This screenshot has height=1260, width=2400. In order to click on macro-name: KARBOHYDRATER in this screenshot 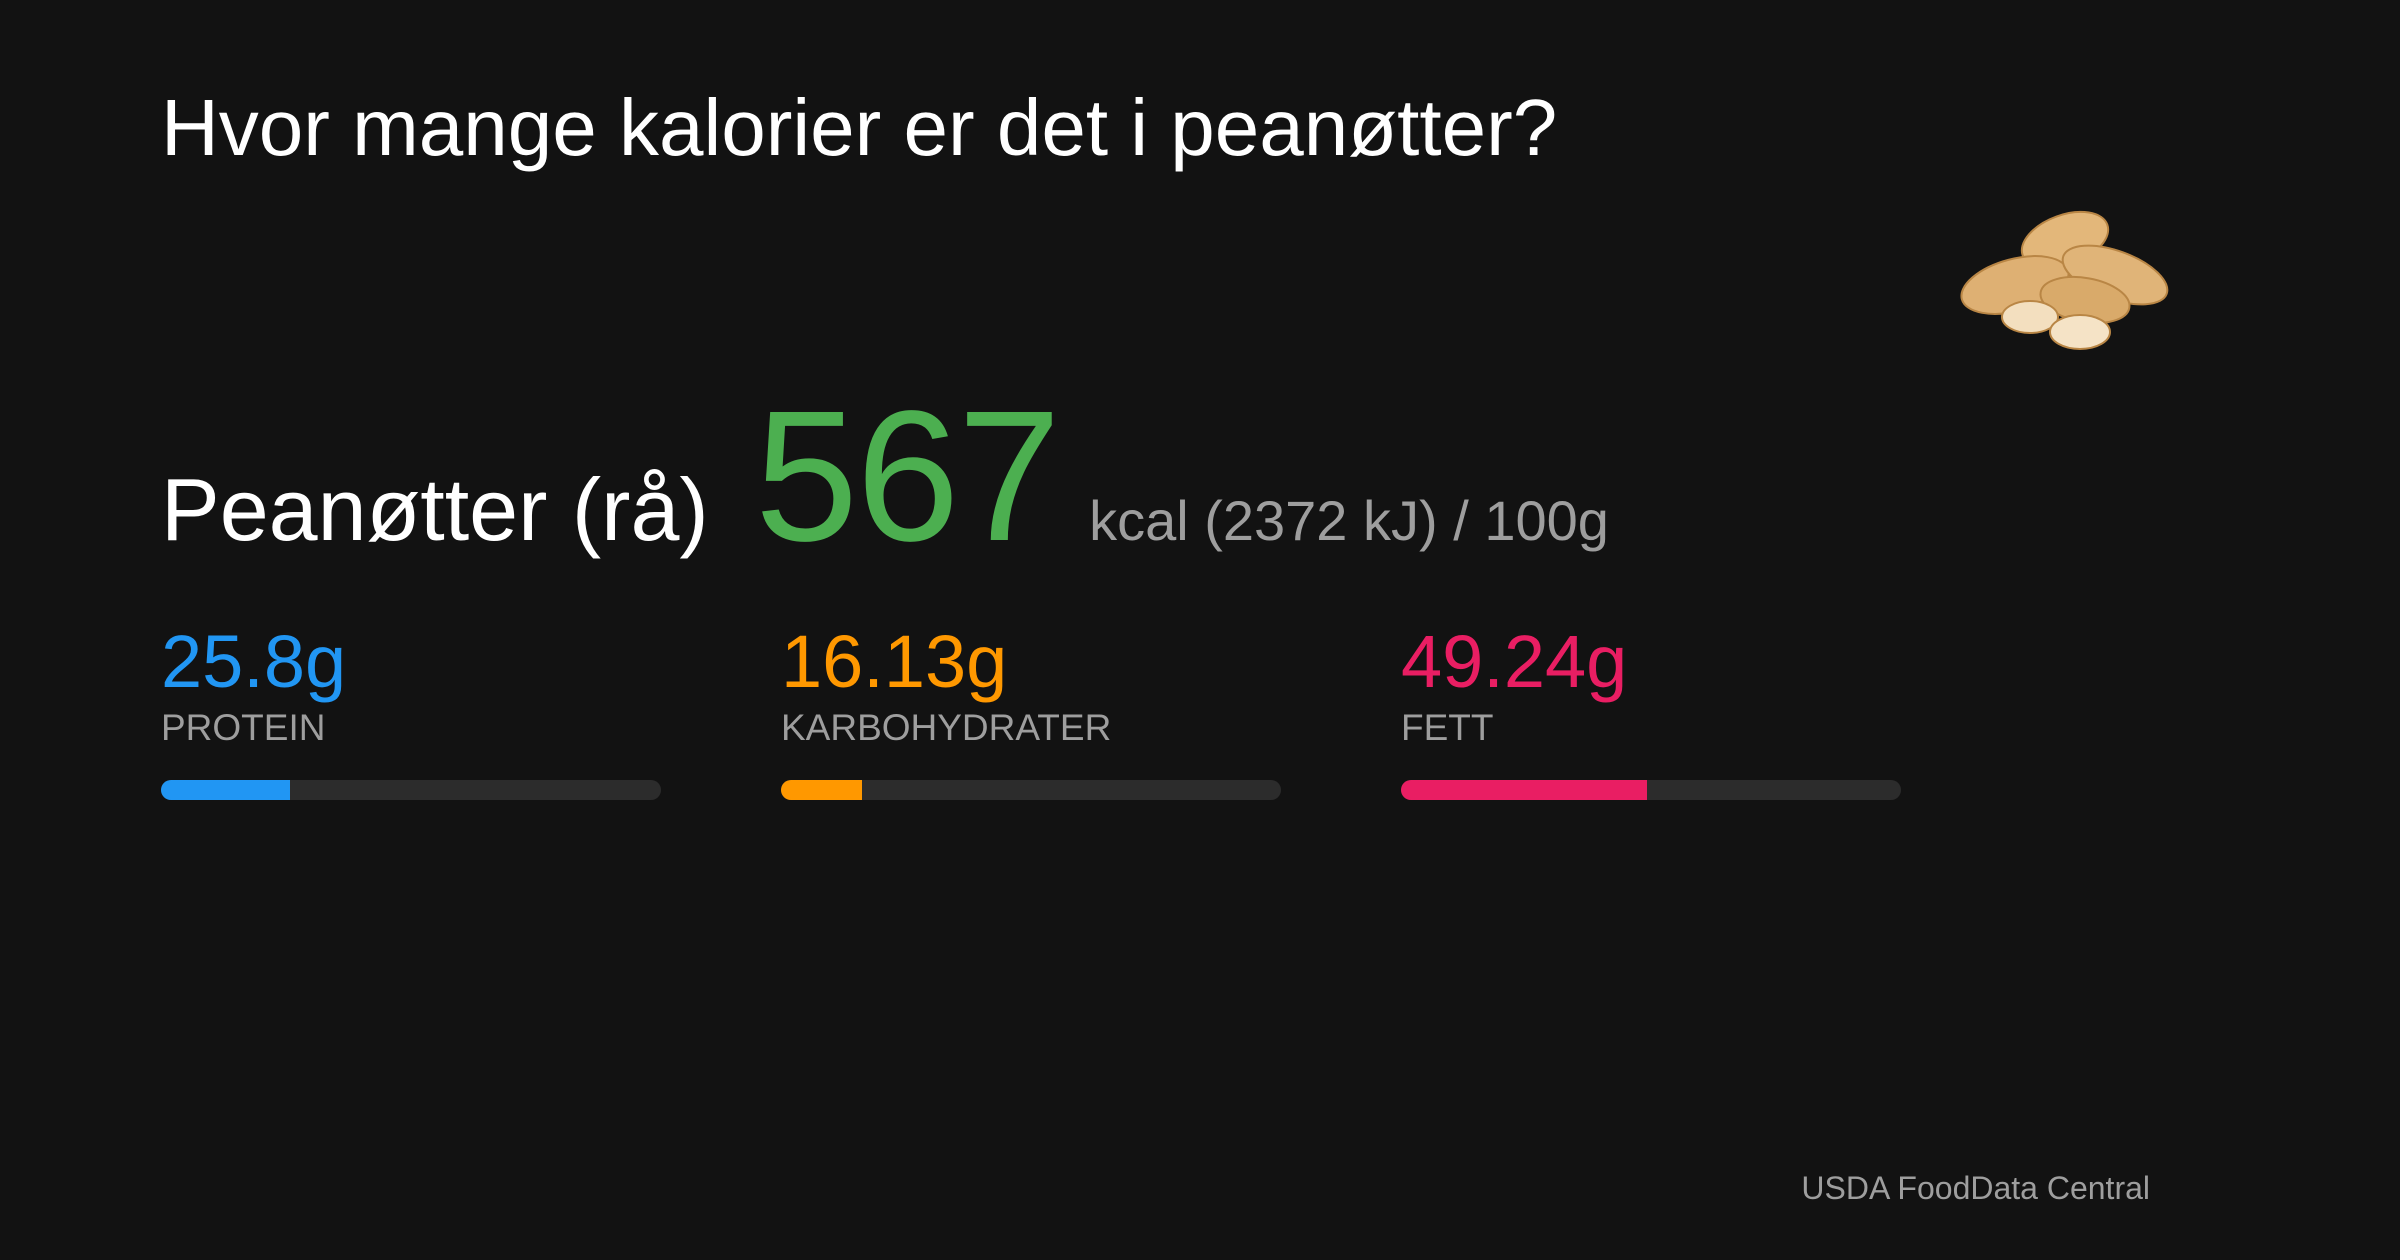, I will do `click(946, 727)`.